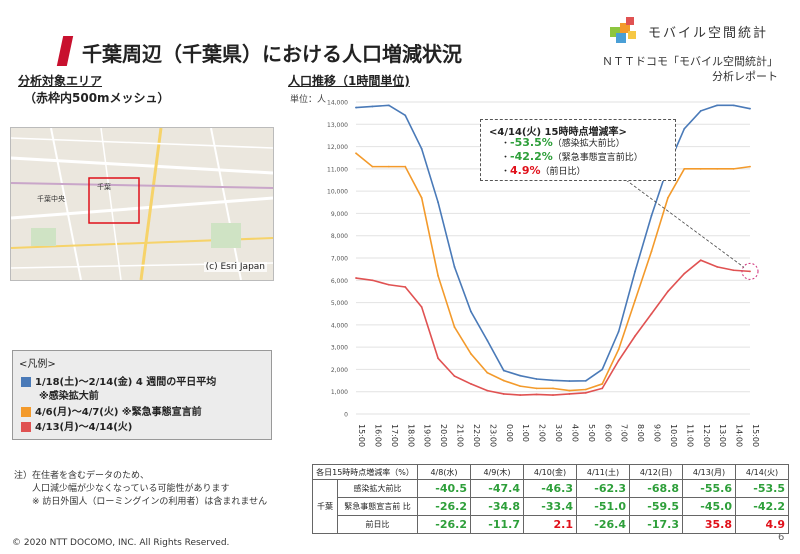 The image size is (800, 554). I want to click on callout-row-2: ・-42.2%（緊急事態宣言前比）, so click(572, 156).